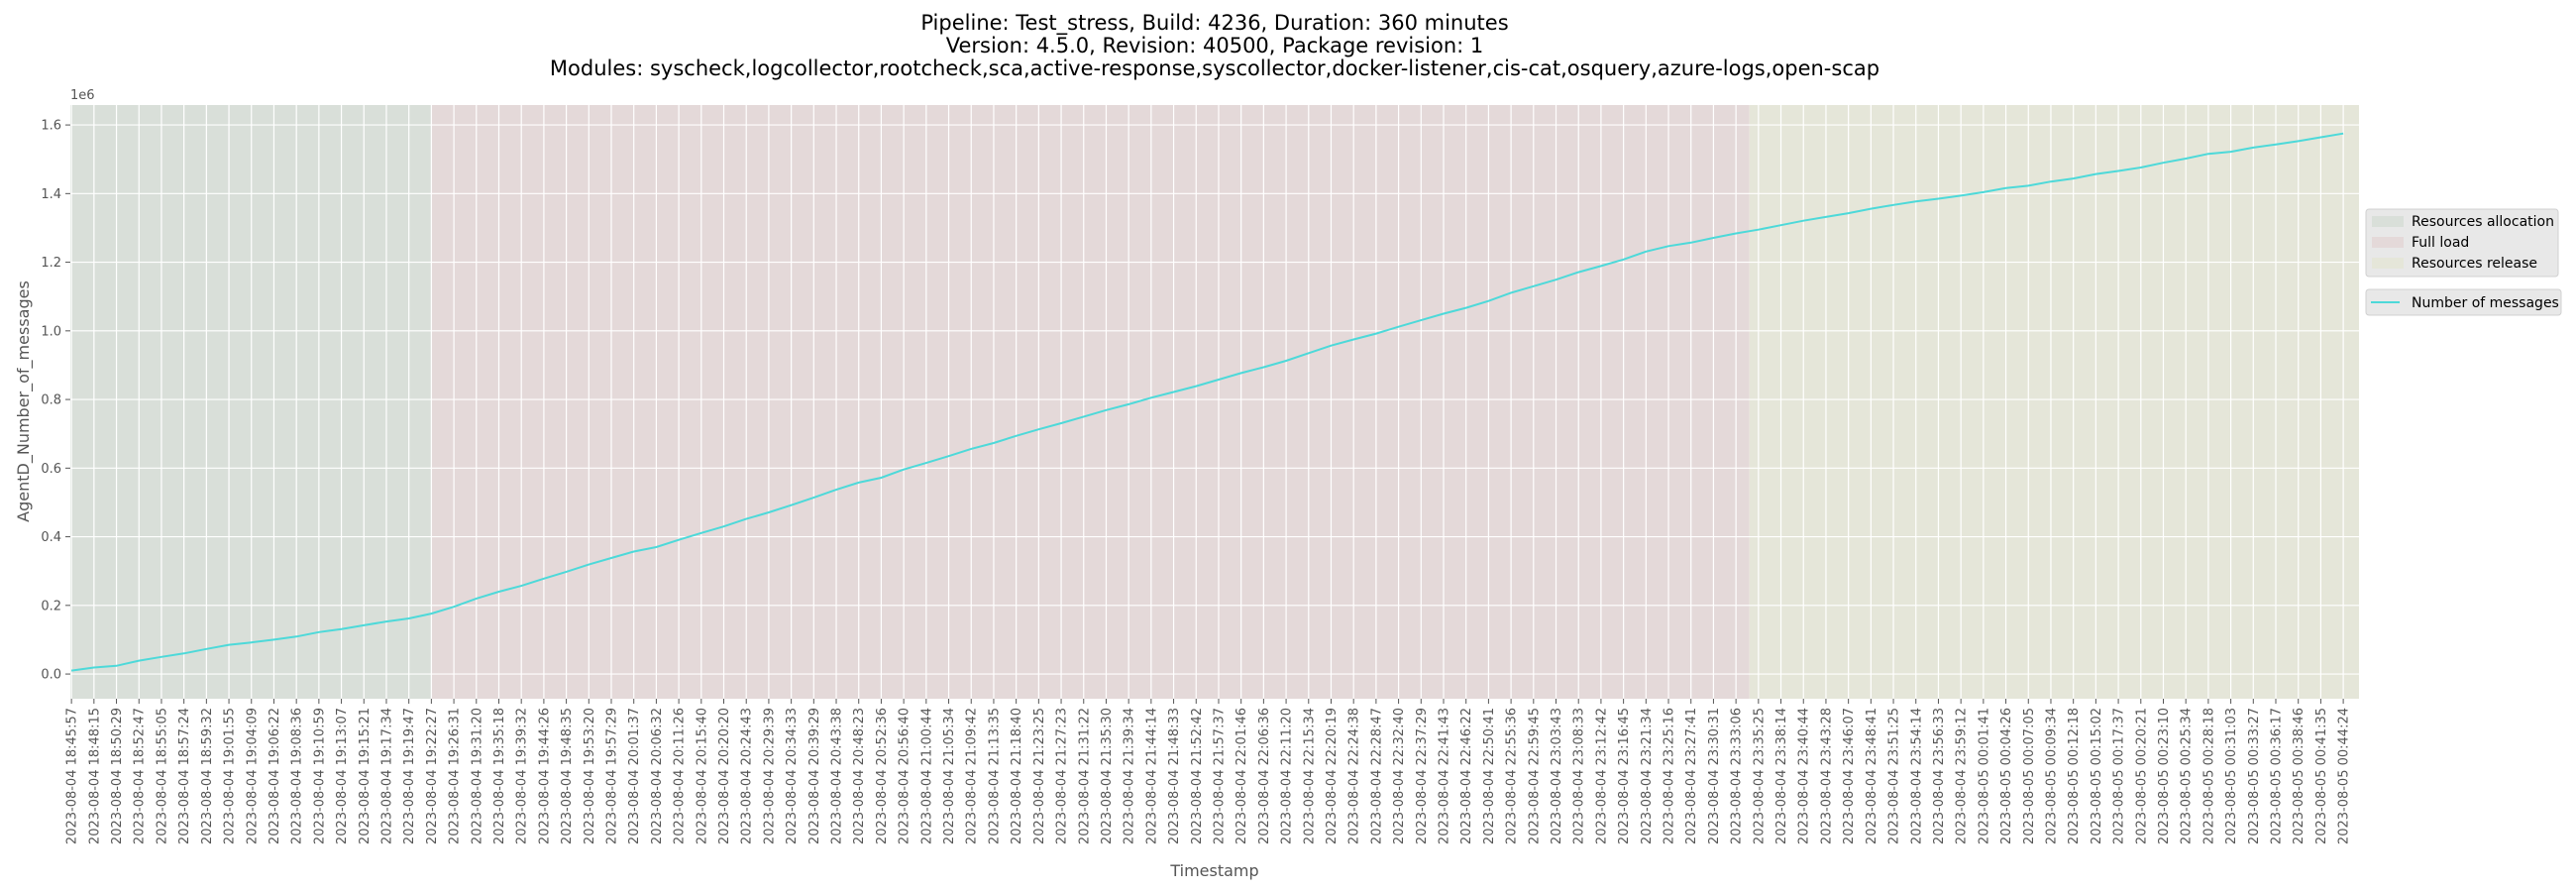  Describe the element at coordinates (320, 776) in the screenshot. I see `x-tick-label: 2023-08-04 19:10:59` at that location.